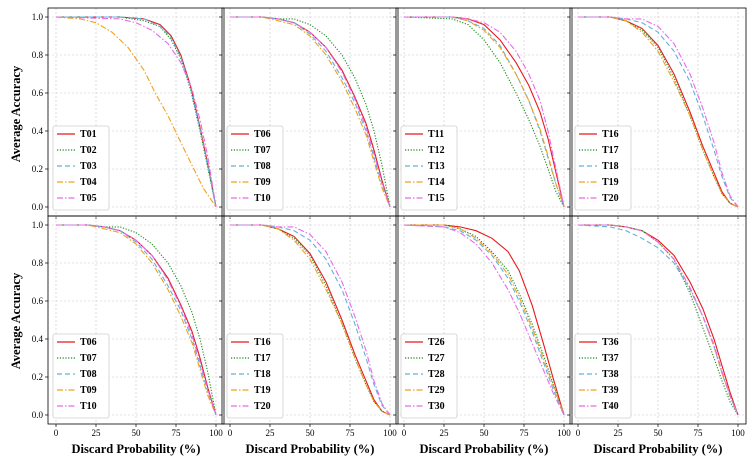 The height and width of the screenshot is (462, 755). I want to click on legend-label-T05: T05, so click(88, 198).